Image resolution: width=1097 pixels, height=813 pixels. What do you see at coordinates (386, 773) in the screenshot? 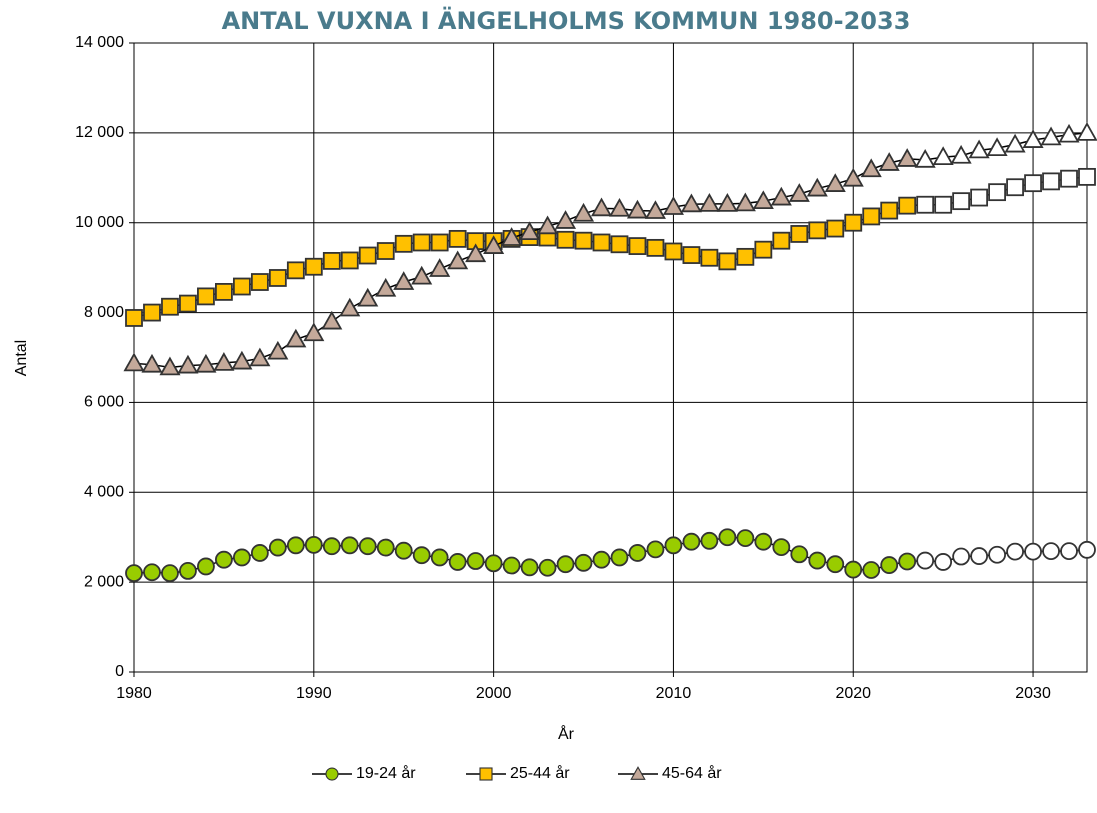
I see `legend-label: 19-24 år` at bounding box center [386, 773].